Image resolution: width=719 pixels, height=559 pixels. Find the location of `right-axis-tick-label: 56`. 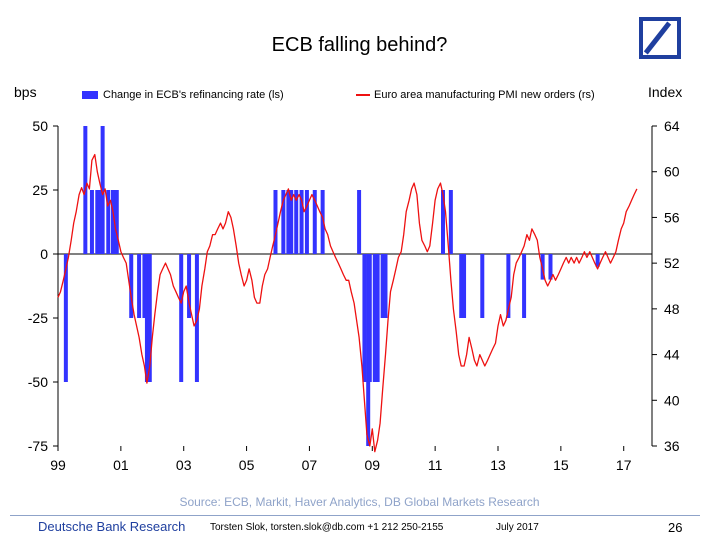

right-axis-tick-label: 56 is located at coordinates (672, 217).